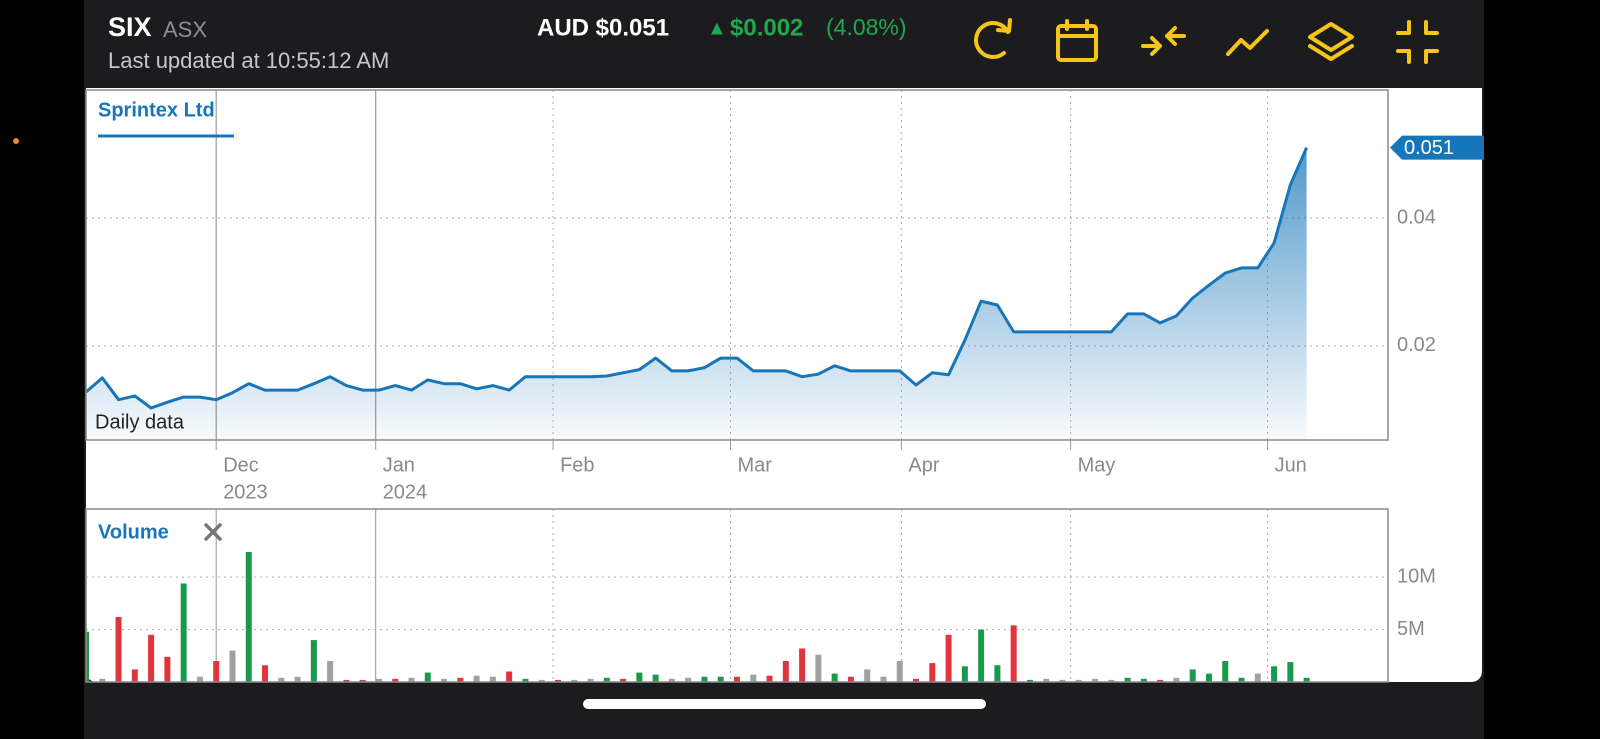 The image size is (1600, 739). What do you see at coordinates (140, 422) in the screenshot?
I see `annotation: Daily data` at bounding box center [140, 422].